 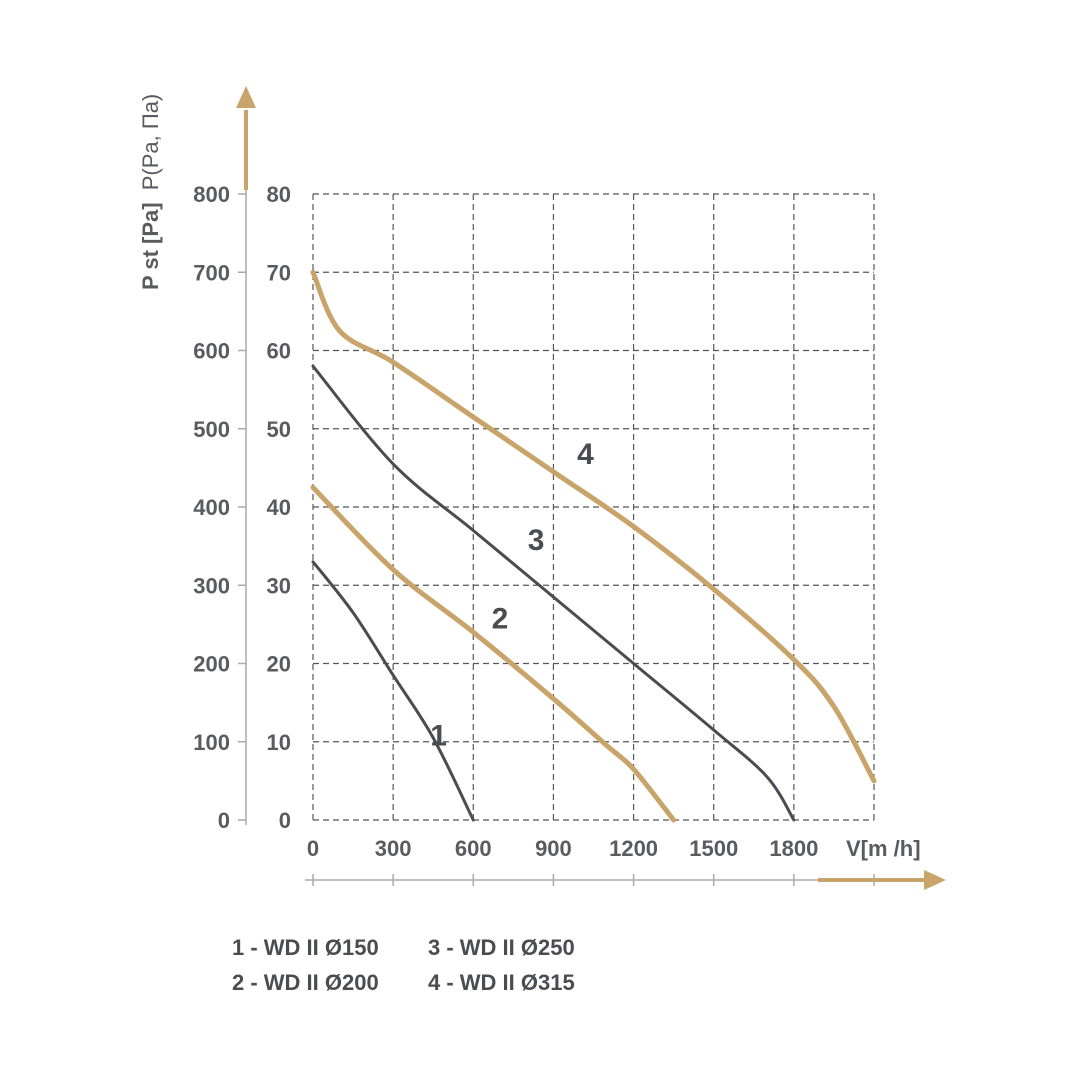 What do you see at coordinates (285, 820) in the screenshot?
I see `y-tick-inner: 0` at bounding box center [285, 820].